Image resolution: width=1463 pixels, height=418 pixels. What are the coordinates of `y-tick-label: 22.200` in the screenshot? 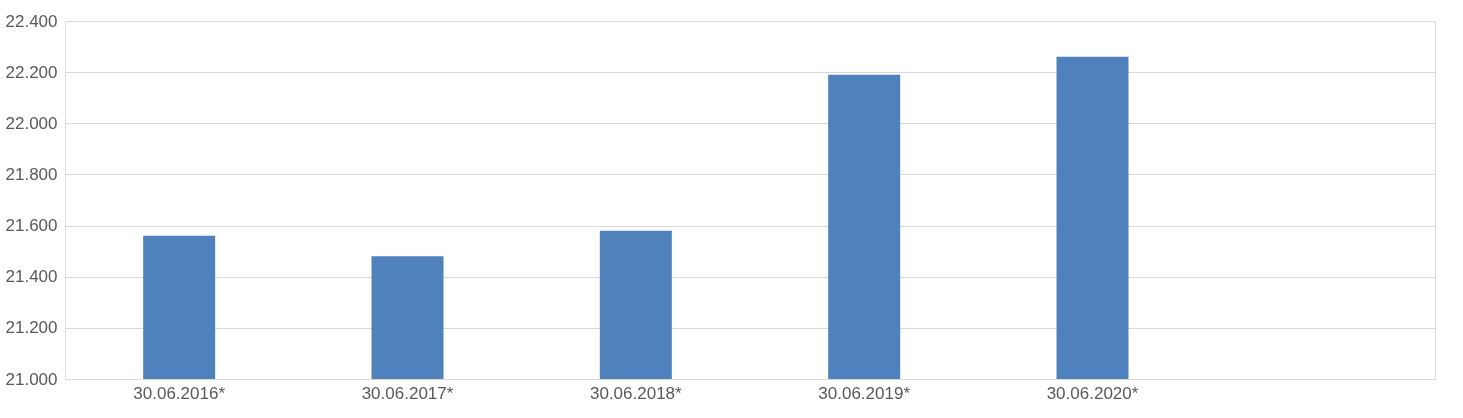 It's located at (31, 72).